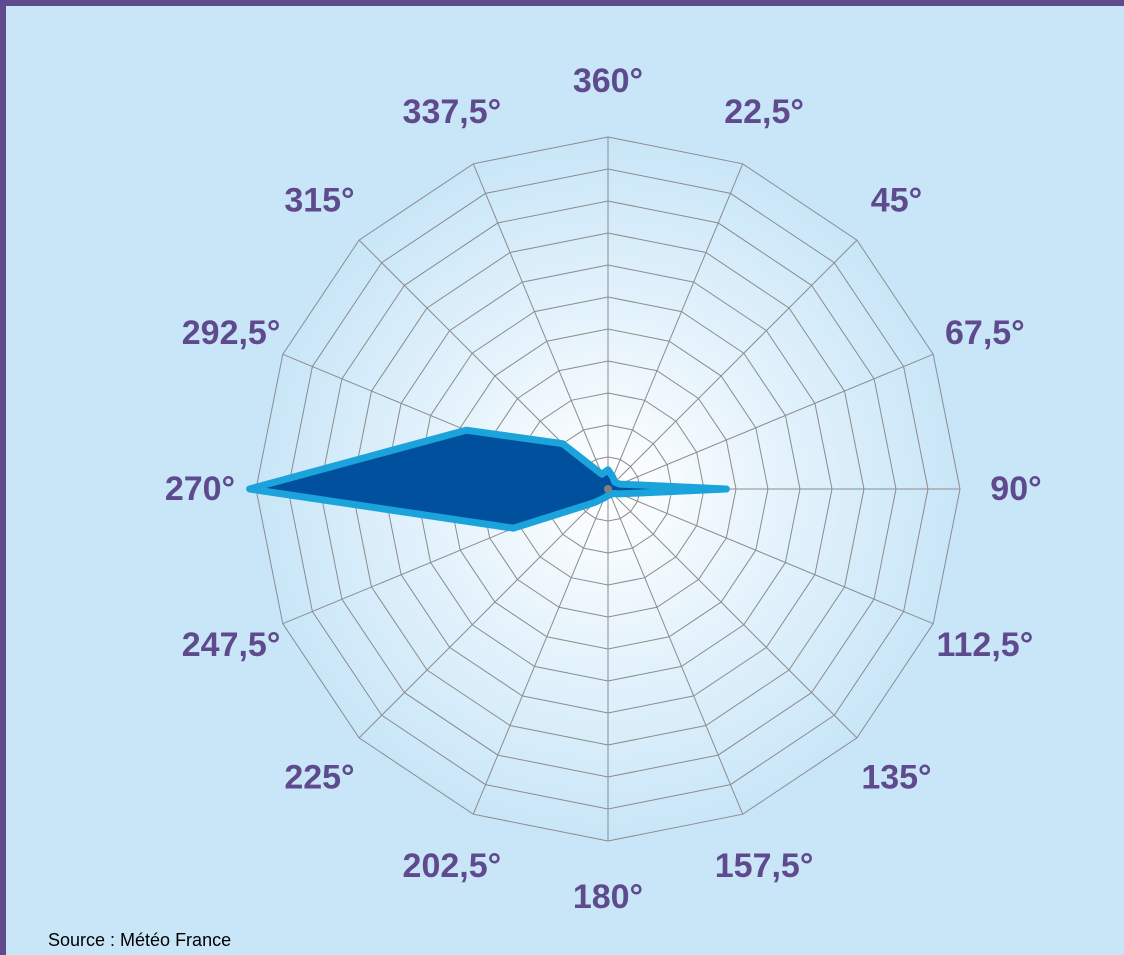 This screenshot has height=955, width=1124. Describe the element at coordinates (608, 81) in the screenshot. I see `direction-label-0: 360°` at that location.